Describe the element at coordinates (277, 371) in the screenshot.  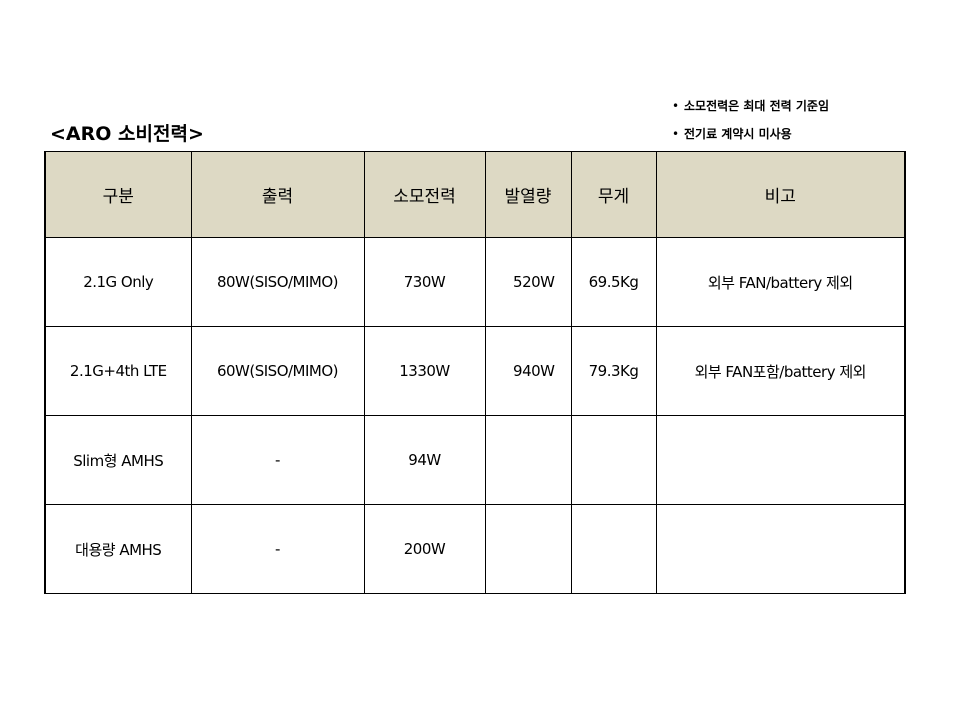
I see `cell-output: 60W(SISO/MIMO)` at that location.